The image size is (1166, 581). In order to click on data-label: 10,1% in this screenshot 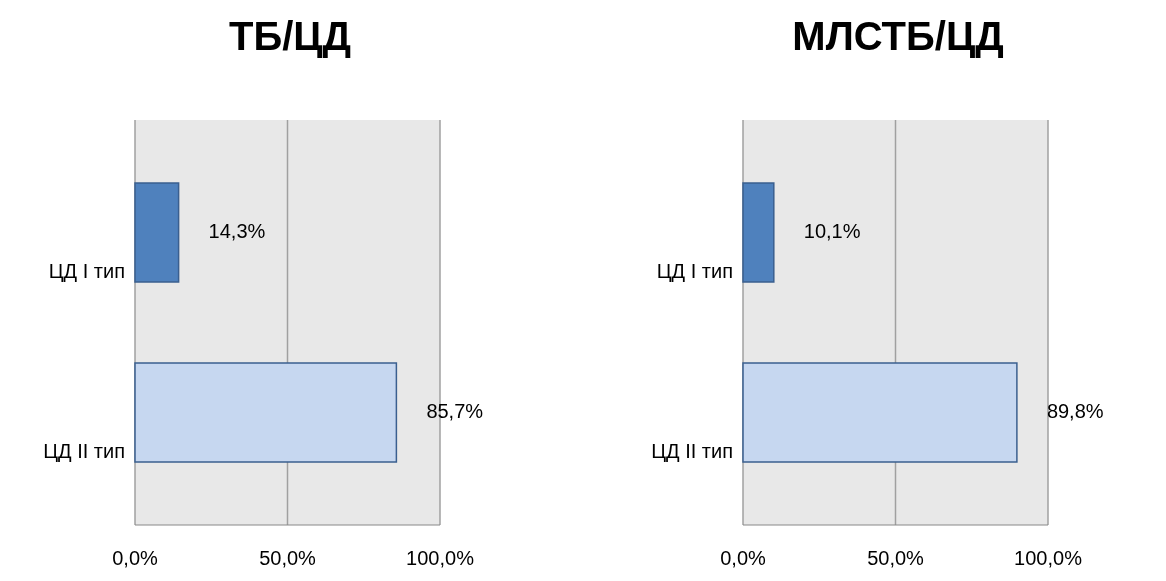, I will do `click(832, 230)`.